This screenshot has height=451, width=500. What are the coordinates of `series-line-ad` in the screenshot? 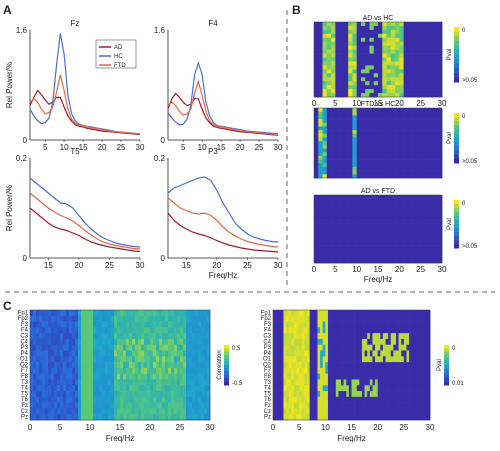 It's located at (223, 232).